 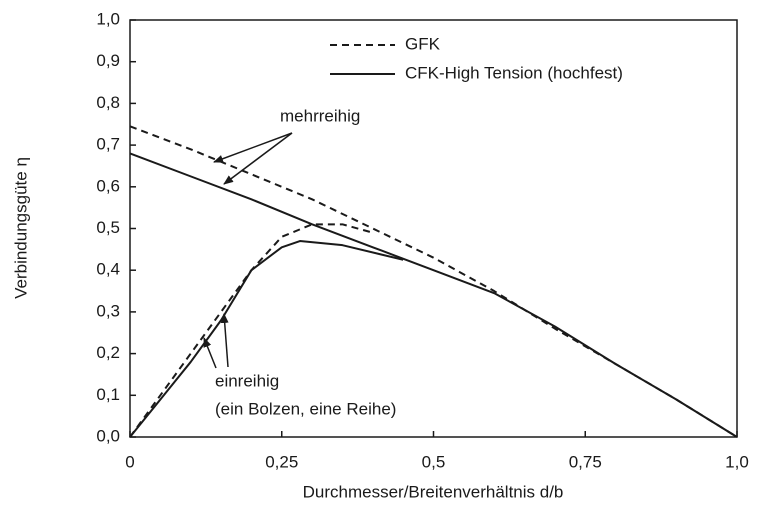 What do you see at coordinates (247, 380) in the screenshot?
I see `annotation: einreihig` at bounding box center [247, 380].